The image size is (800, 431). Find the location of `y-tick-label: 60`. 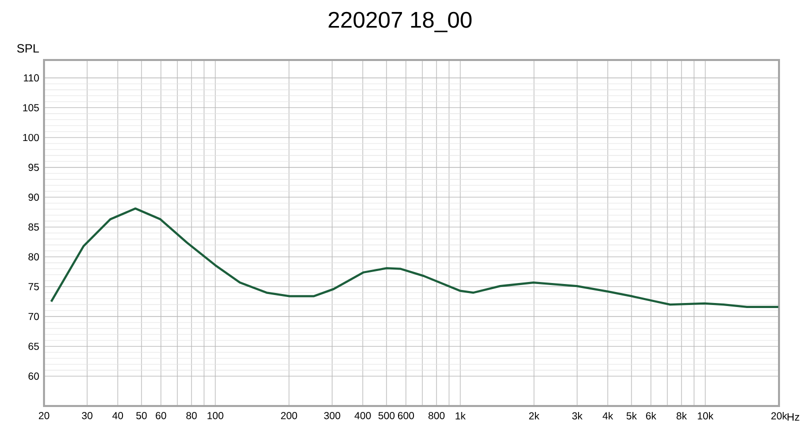

y-tick-label: 60 is located at coordinates (33, 376).